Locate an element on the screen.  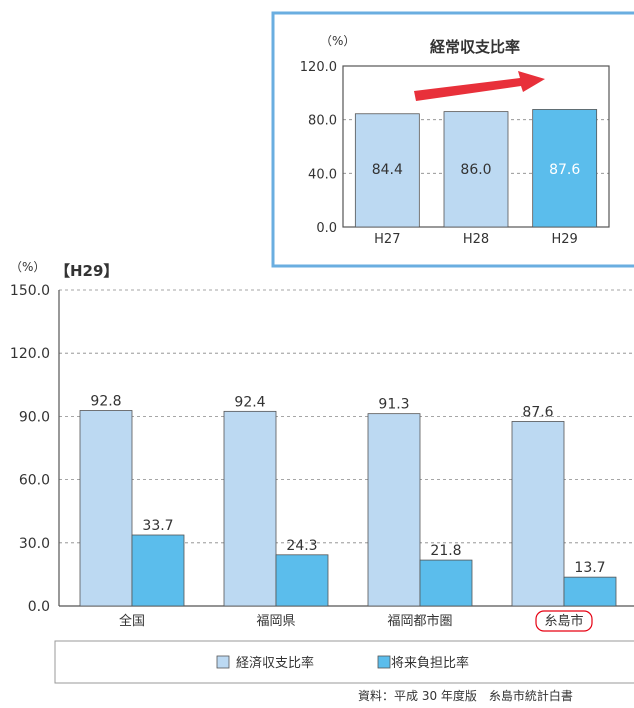
legend-swatch-future-burden-ratio is located at coordinates (384, 662).